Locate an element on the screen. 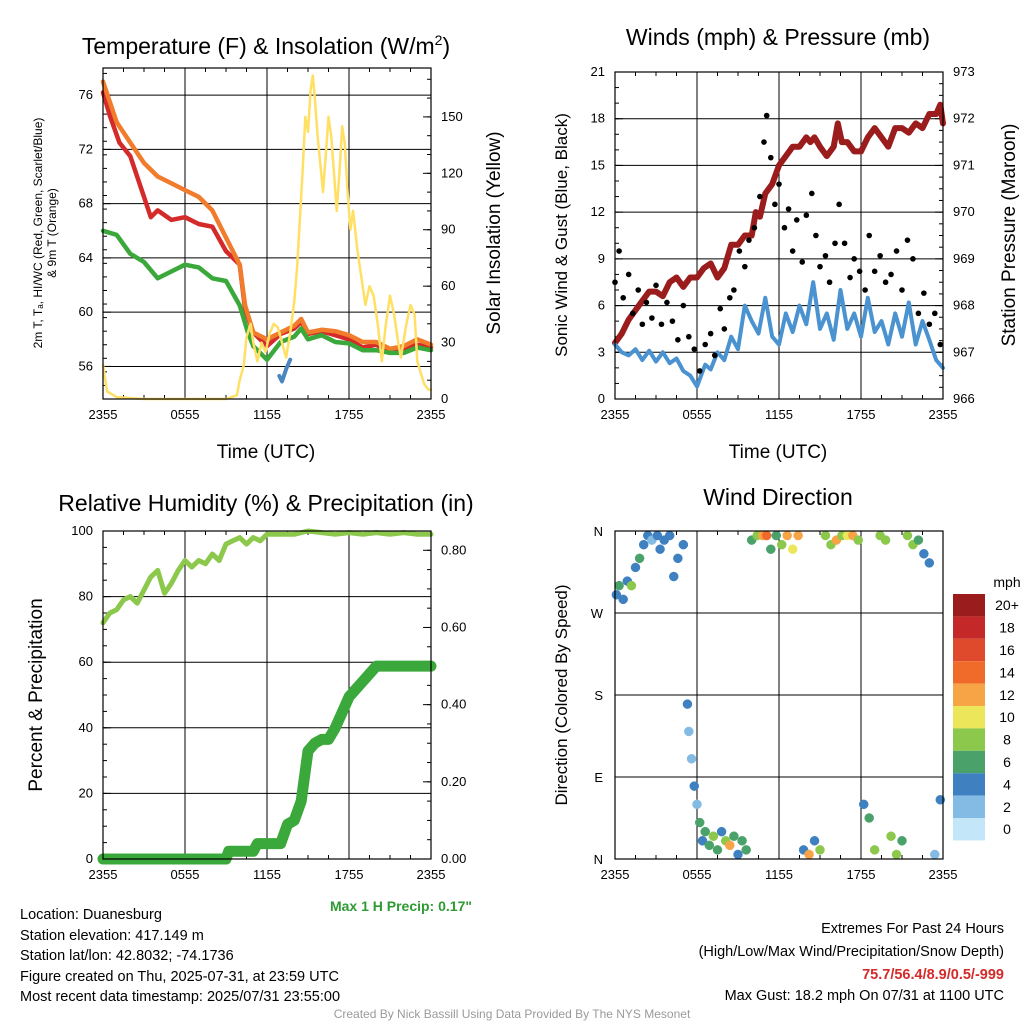 The image size is (1024, 1024). y-tick-label: 76 is located at coordinates (86, 94).